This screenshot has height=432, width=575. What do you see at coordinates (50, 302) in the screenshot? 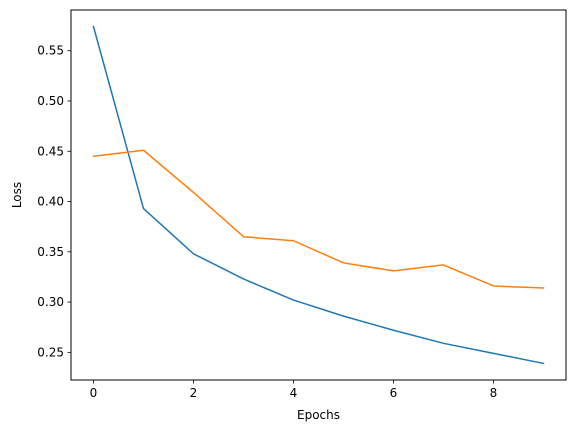
I see `y-tick-label: 0.30` at bounding box center [50, 302].